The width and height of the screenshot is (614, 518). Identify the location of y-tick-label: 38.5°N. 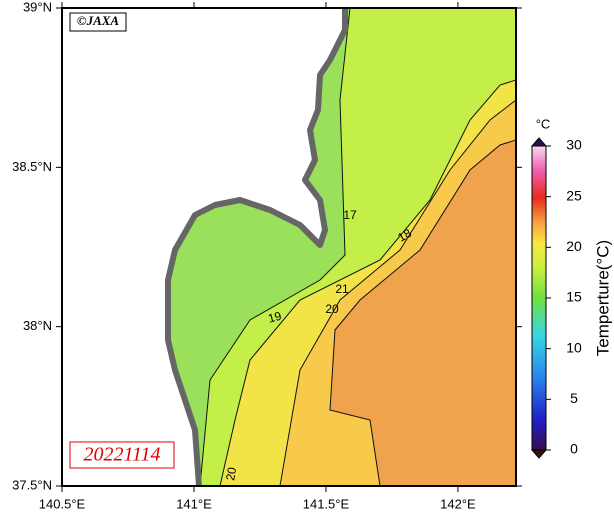
(32, 166).